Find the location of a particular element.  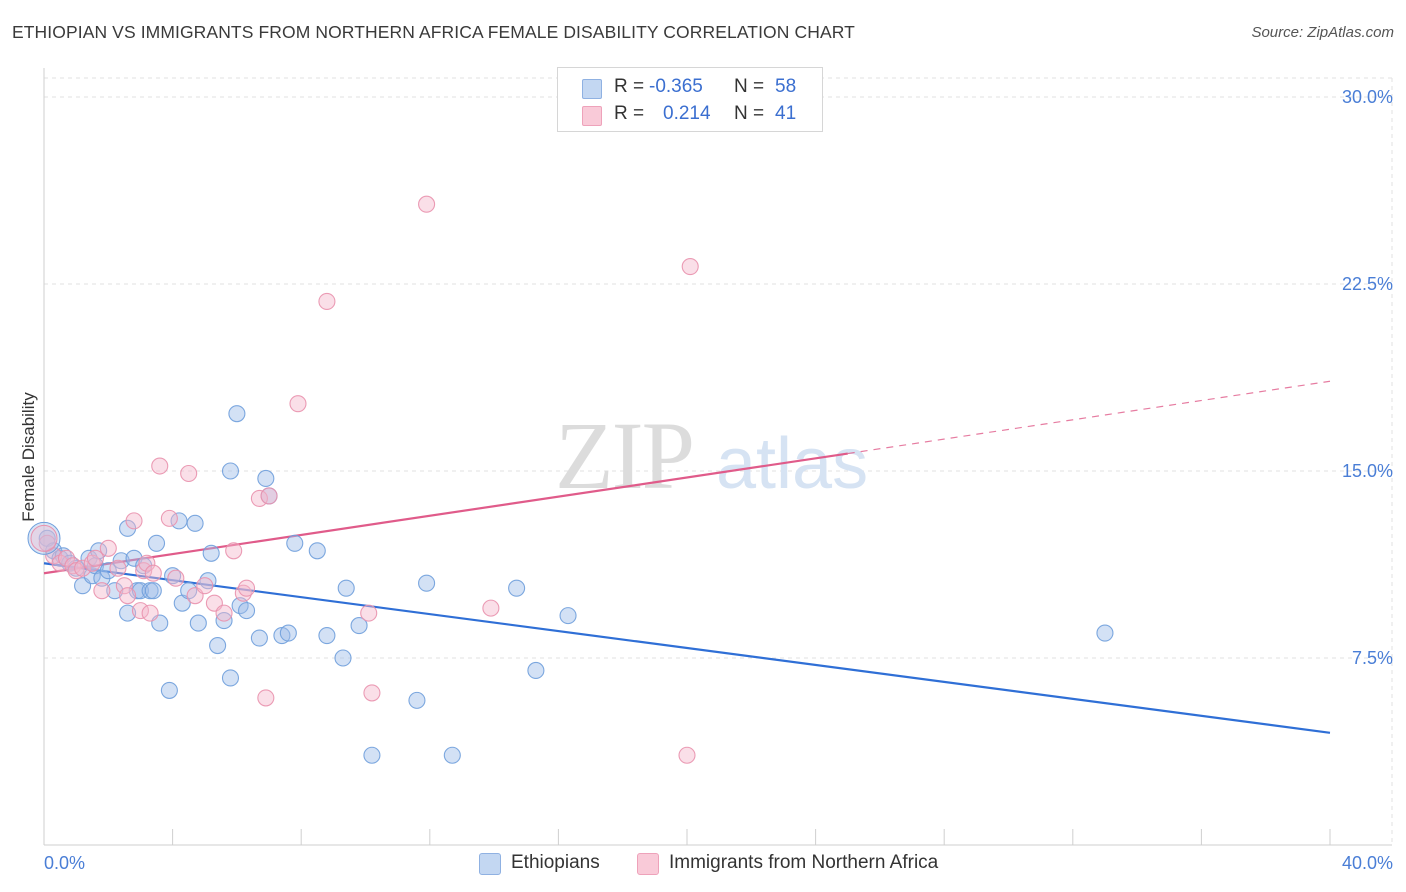

watermark-zip: ZIP is located at coordinates (624, 455).